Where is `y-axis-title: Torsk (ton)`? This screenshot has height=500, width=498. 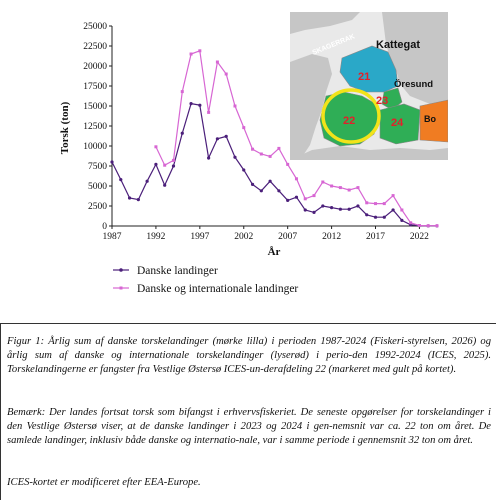 y-axis-title: Torsk (ton) is located at coordinates (65, 127).